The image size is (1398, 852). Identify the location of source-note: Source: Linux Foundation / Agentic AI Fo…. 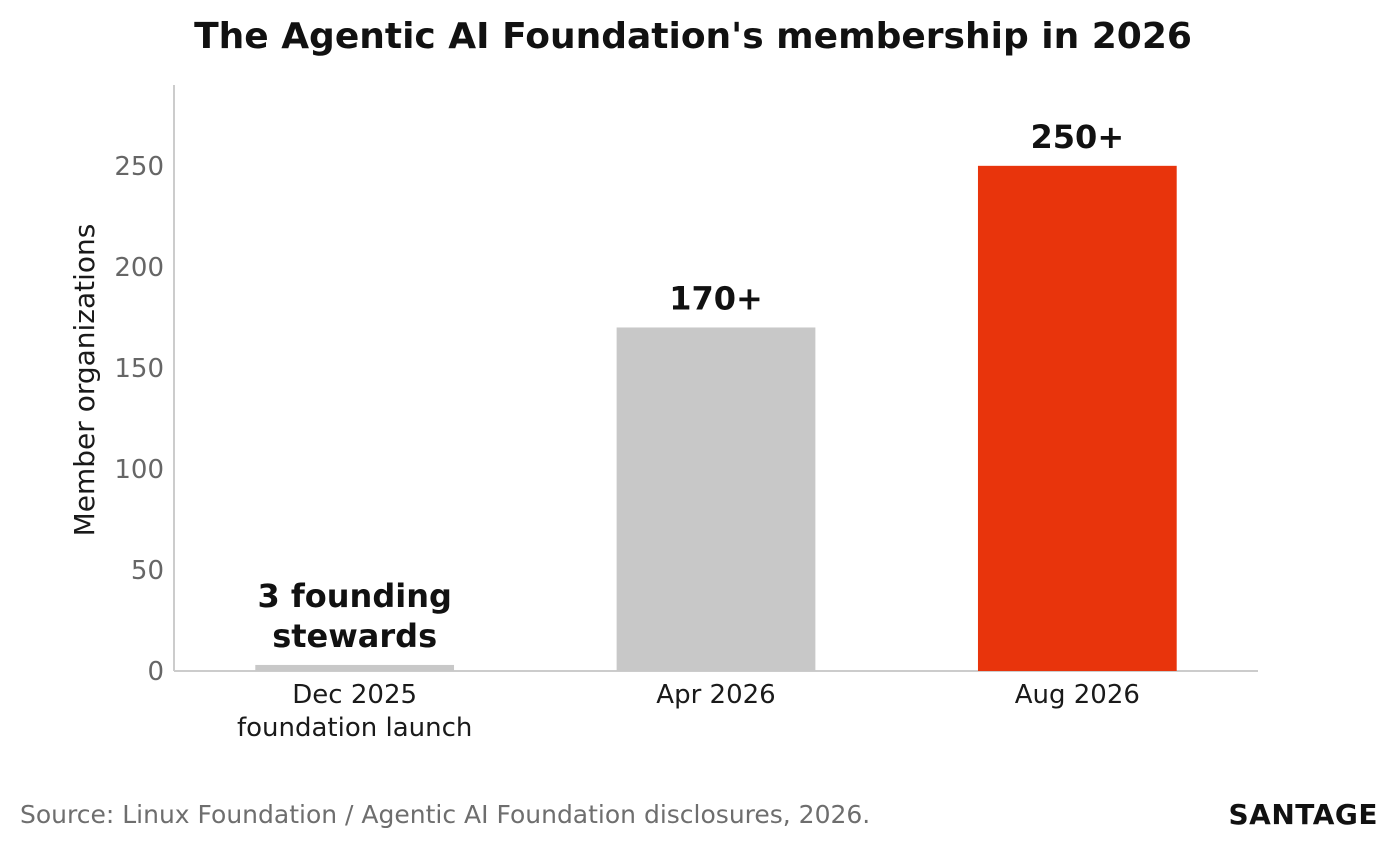
(445, 814).